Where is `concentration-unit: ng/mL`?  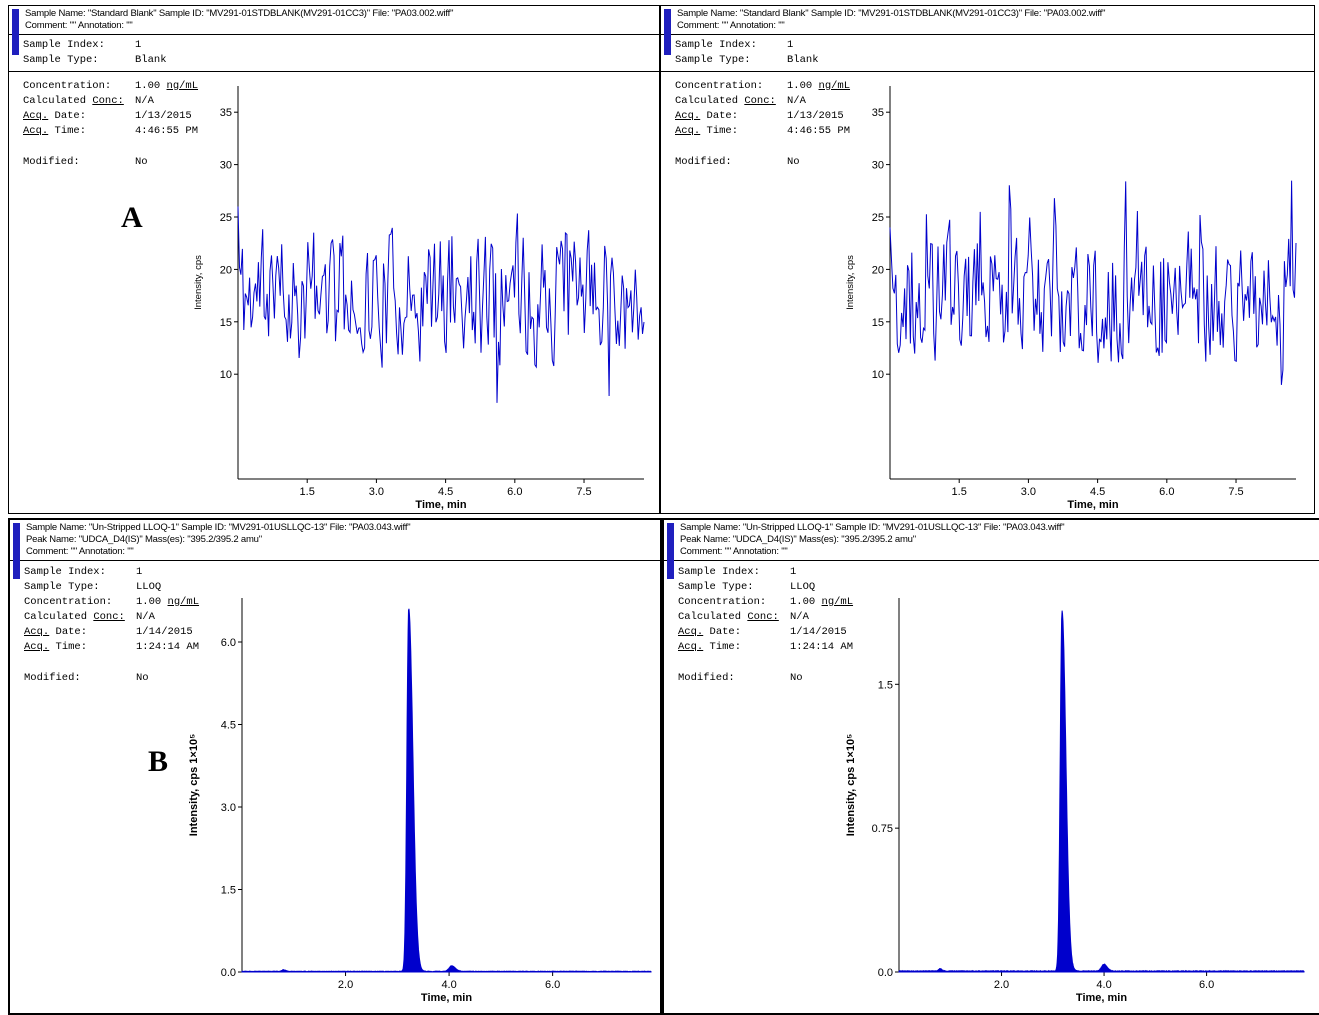
concentration-unit: ng/mL is located at coordinates (837, 602).